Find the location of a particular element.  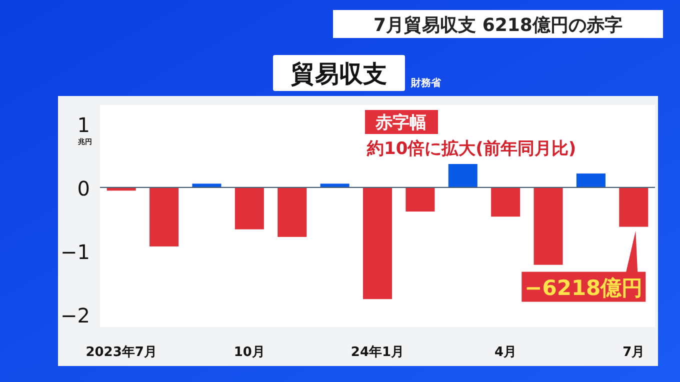

x-tick-label: 4月 is located at coordinates (505, 352).